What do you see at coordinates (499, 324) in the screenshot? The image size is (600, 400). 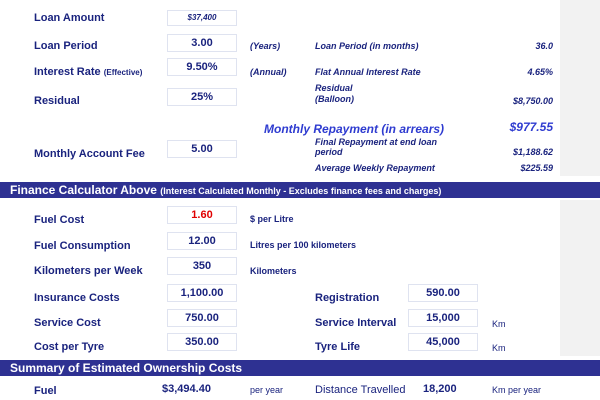 I see `service-interval-unit: Km` at bounding box center [499, 324].